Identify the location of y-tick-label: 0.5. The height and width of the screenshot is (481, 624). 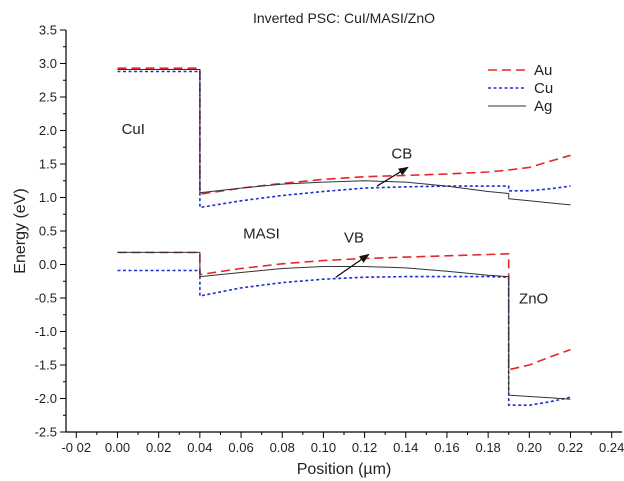
(48, 231).